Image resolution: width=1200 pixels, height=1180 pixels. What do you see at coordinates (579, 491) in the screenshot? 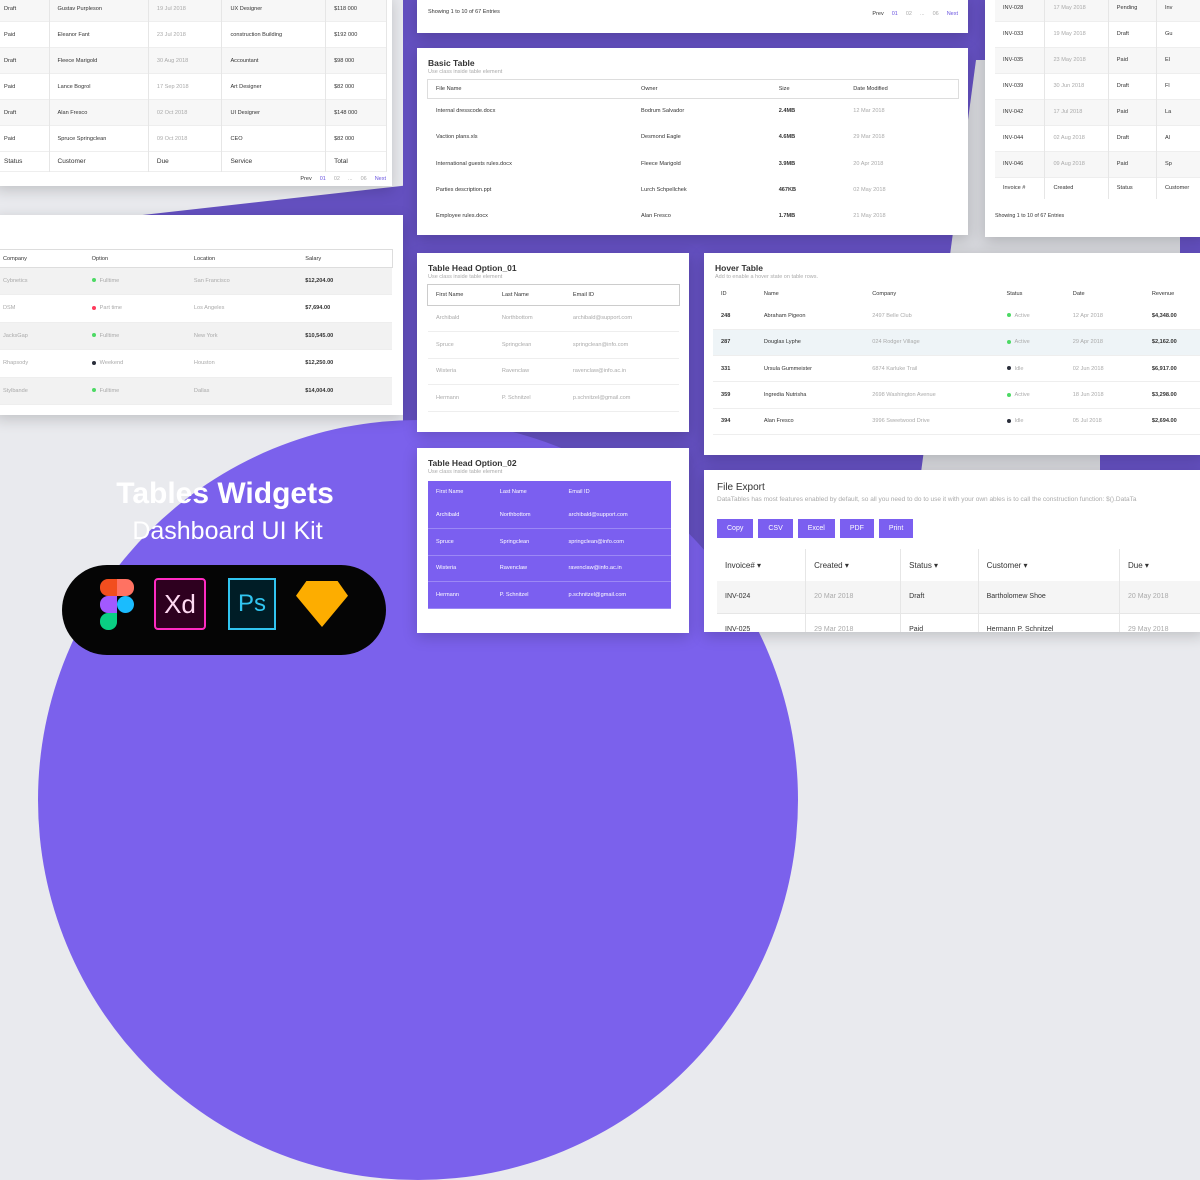
I see `column-header: Email ID` at bounding box center [579, 491].